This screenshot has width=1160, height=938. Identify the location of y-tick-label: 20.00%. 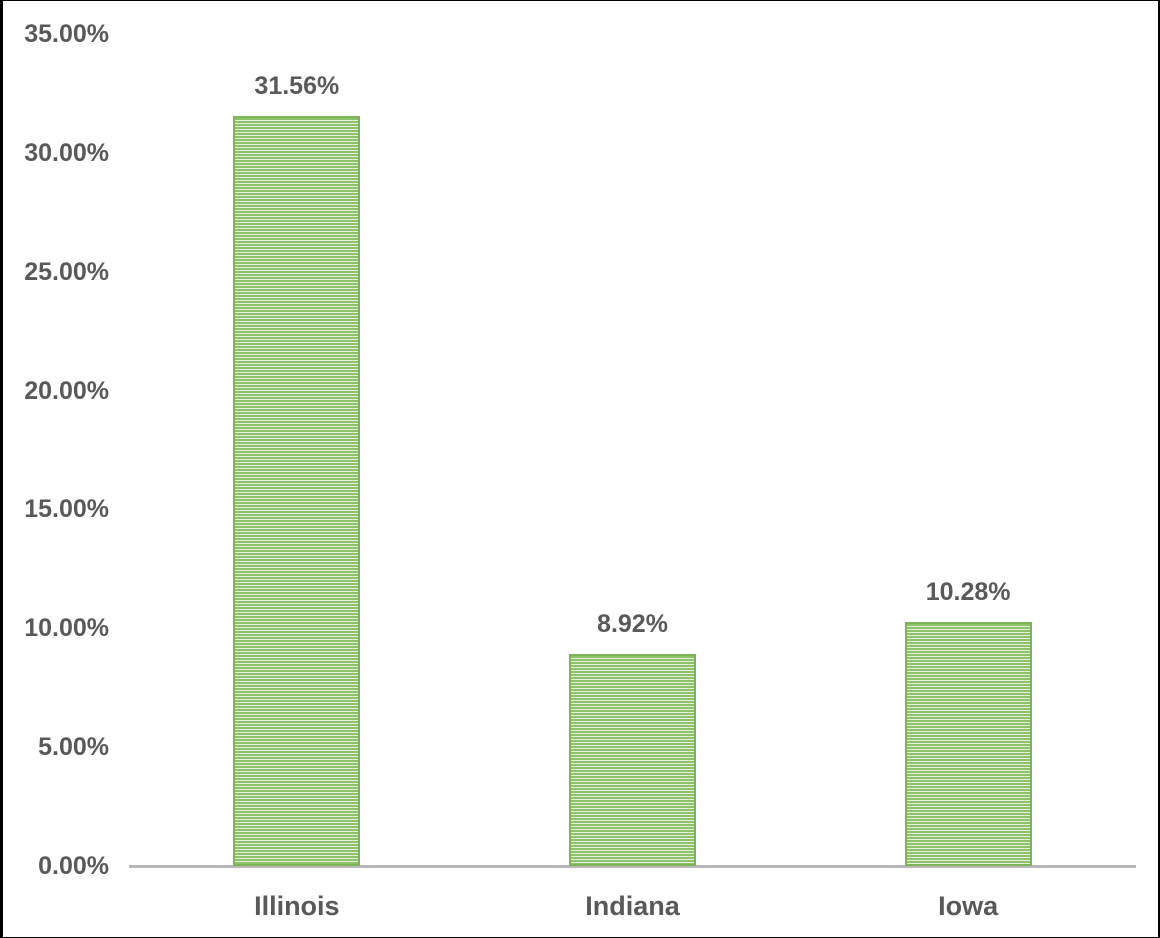
(66, 390).